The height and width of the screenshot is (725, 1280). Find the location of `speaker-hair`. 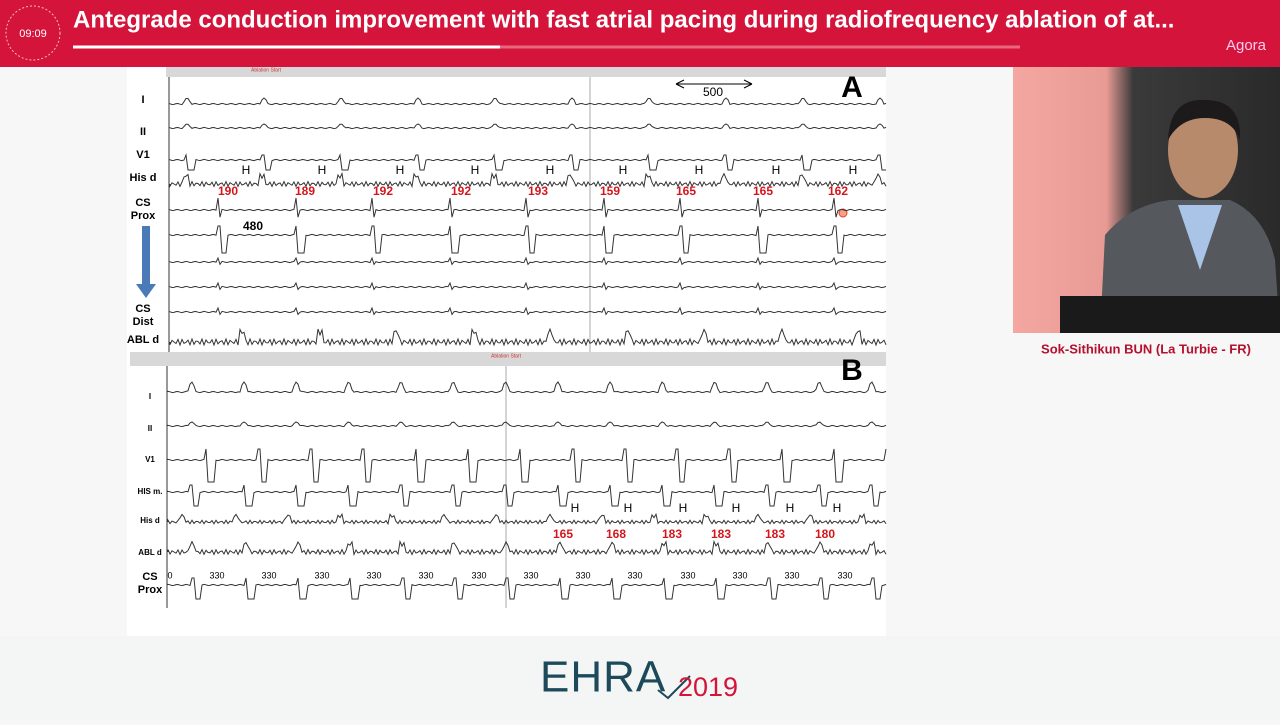

speaker-hair is located at coordinates (1204, 119).